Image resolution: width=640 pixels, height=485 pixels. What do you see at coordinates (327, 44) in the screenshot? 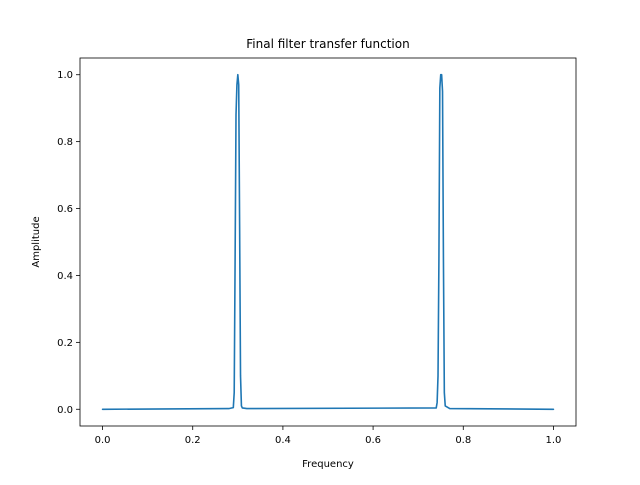
I see `chart-title: Final filter transfer function` at bounding box center [327, 44].